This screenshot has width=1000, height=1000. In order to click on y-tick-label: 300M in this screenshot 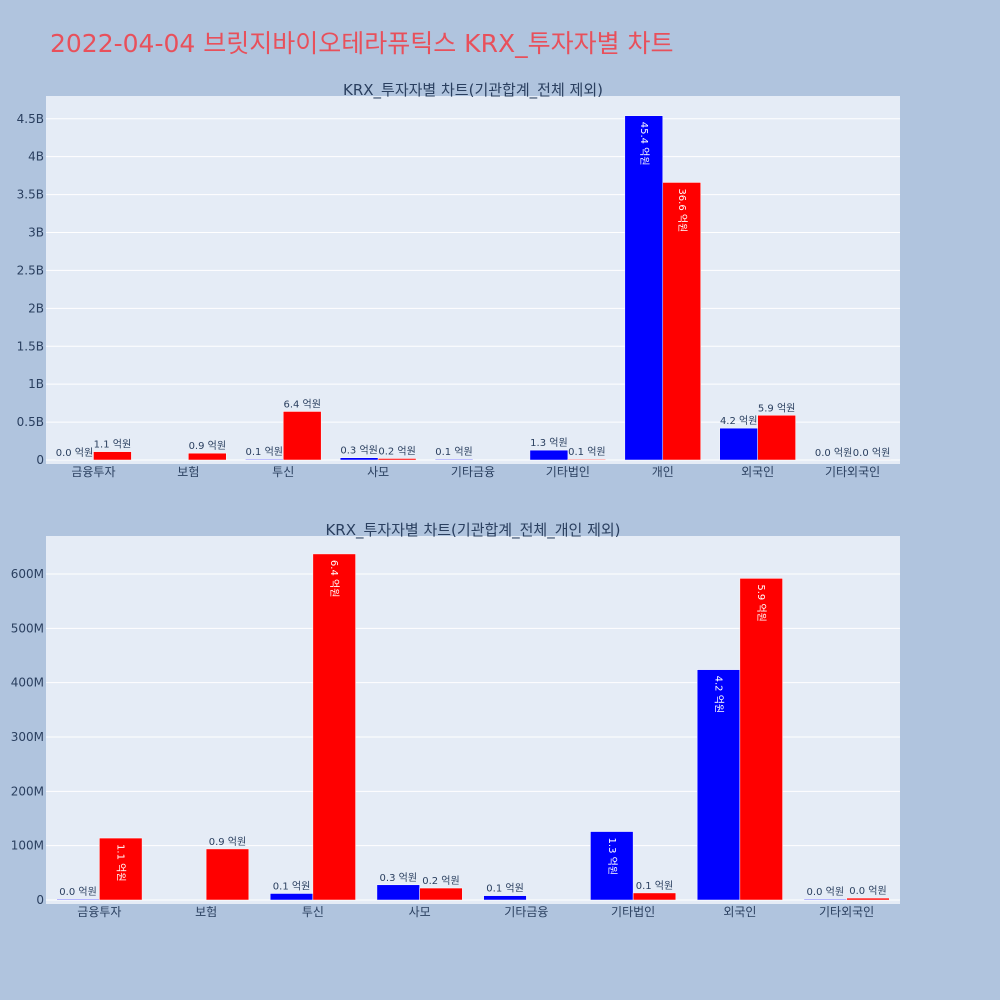, I will do `click(27, 737)`.